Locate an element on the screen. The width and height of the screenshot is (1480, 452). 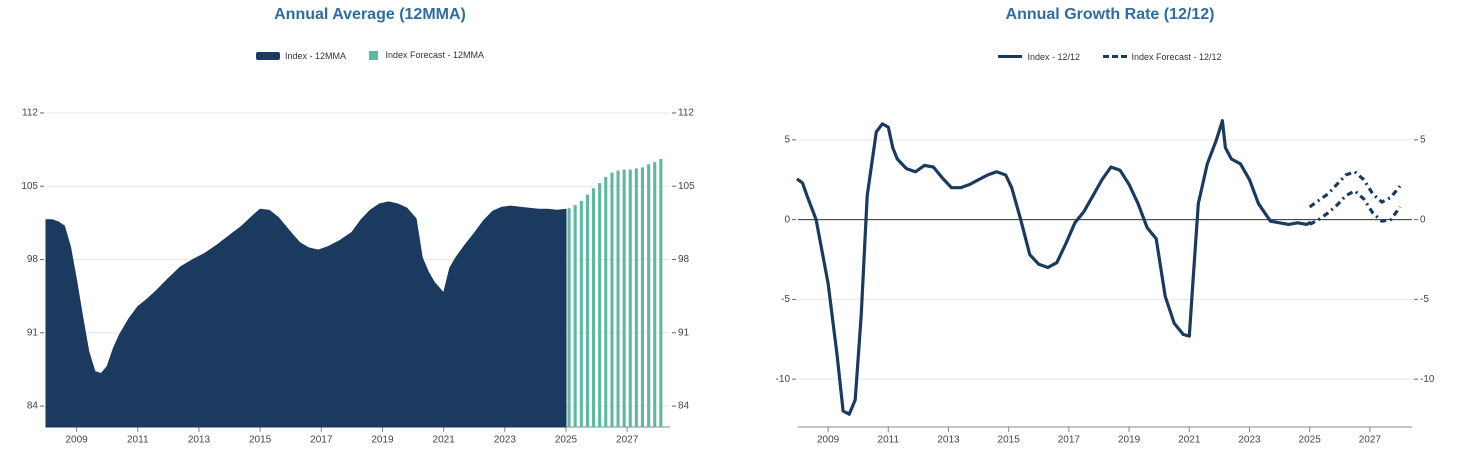
y-tick-label-right: 5 is located at coordinates (1423, 139).